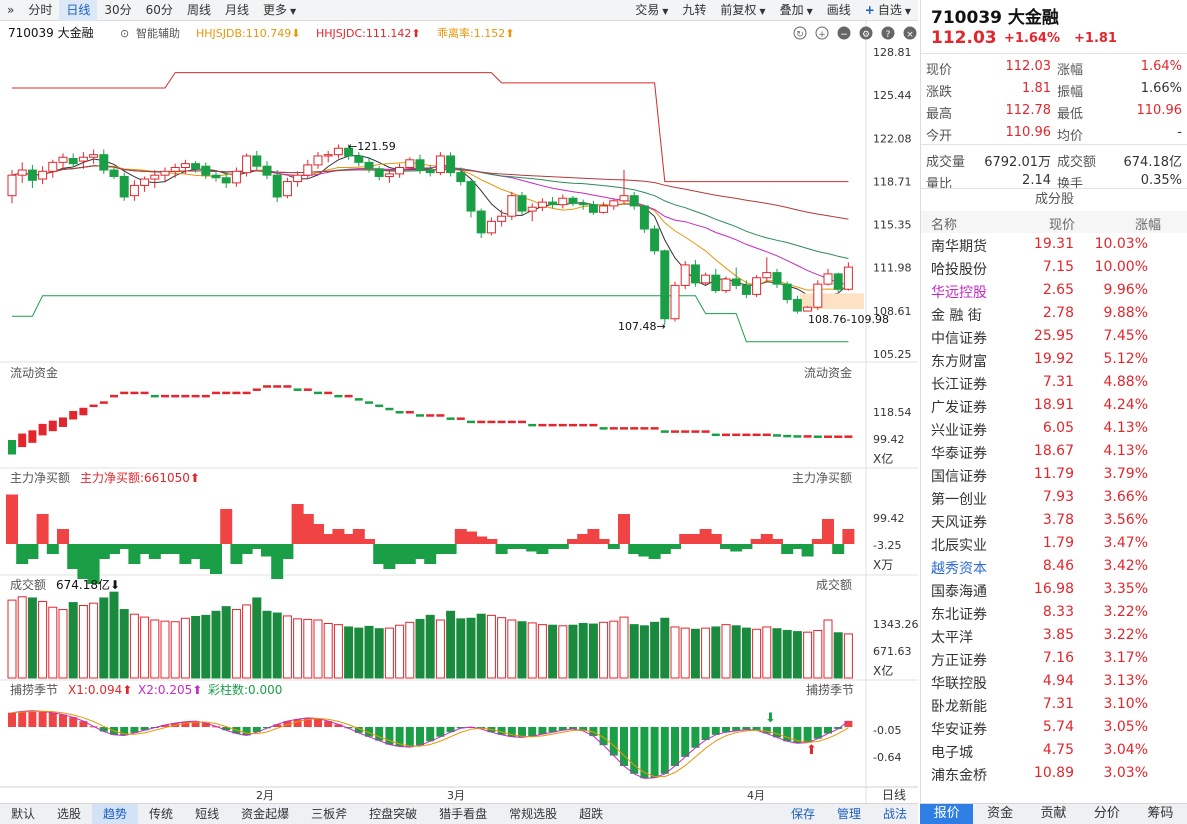 Image resolution: width=1187 pixels, height=824 pixels. Describe the element at coordinates (802, 814) in the screenshot. I see `bottom-action-0: 保存` at that location.